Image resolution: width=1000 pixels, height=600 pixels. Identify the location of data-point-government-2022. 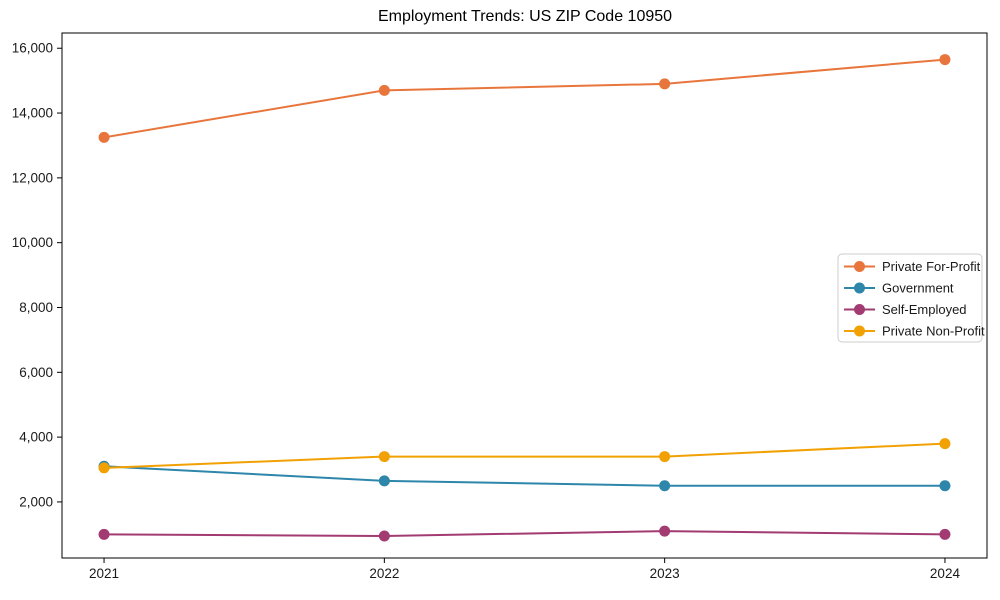
(384, 481).